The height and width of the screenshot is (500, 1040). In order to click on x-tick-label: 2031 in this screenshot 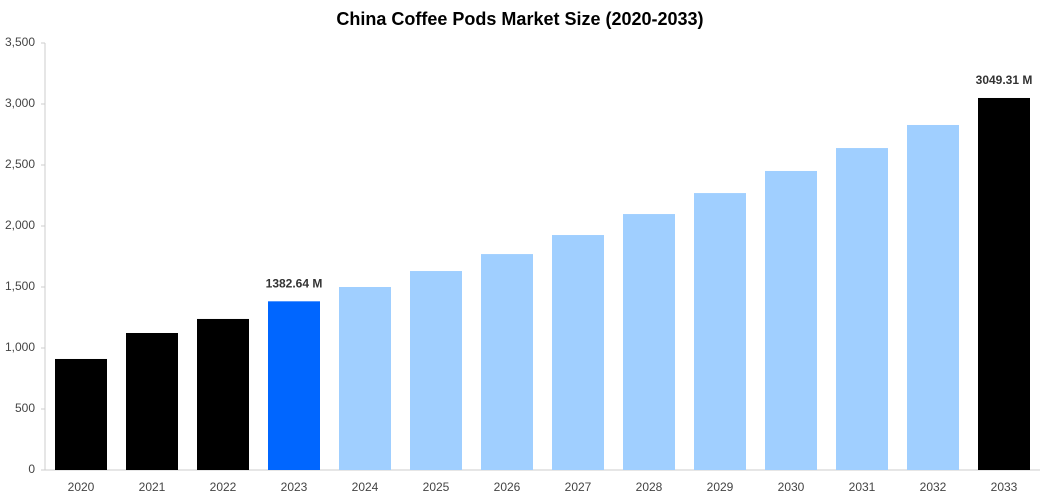, I will do `click(862, 487)`.